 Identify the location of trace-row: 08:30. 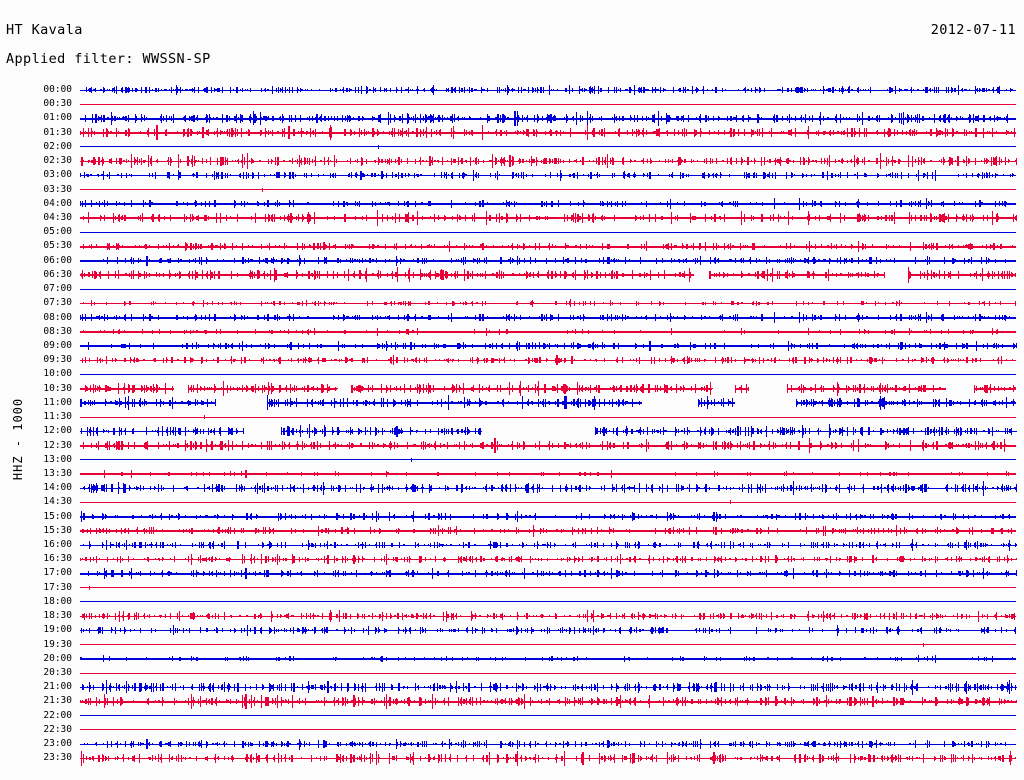
(512, 332).